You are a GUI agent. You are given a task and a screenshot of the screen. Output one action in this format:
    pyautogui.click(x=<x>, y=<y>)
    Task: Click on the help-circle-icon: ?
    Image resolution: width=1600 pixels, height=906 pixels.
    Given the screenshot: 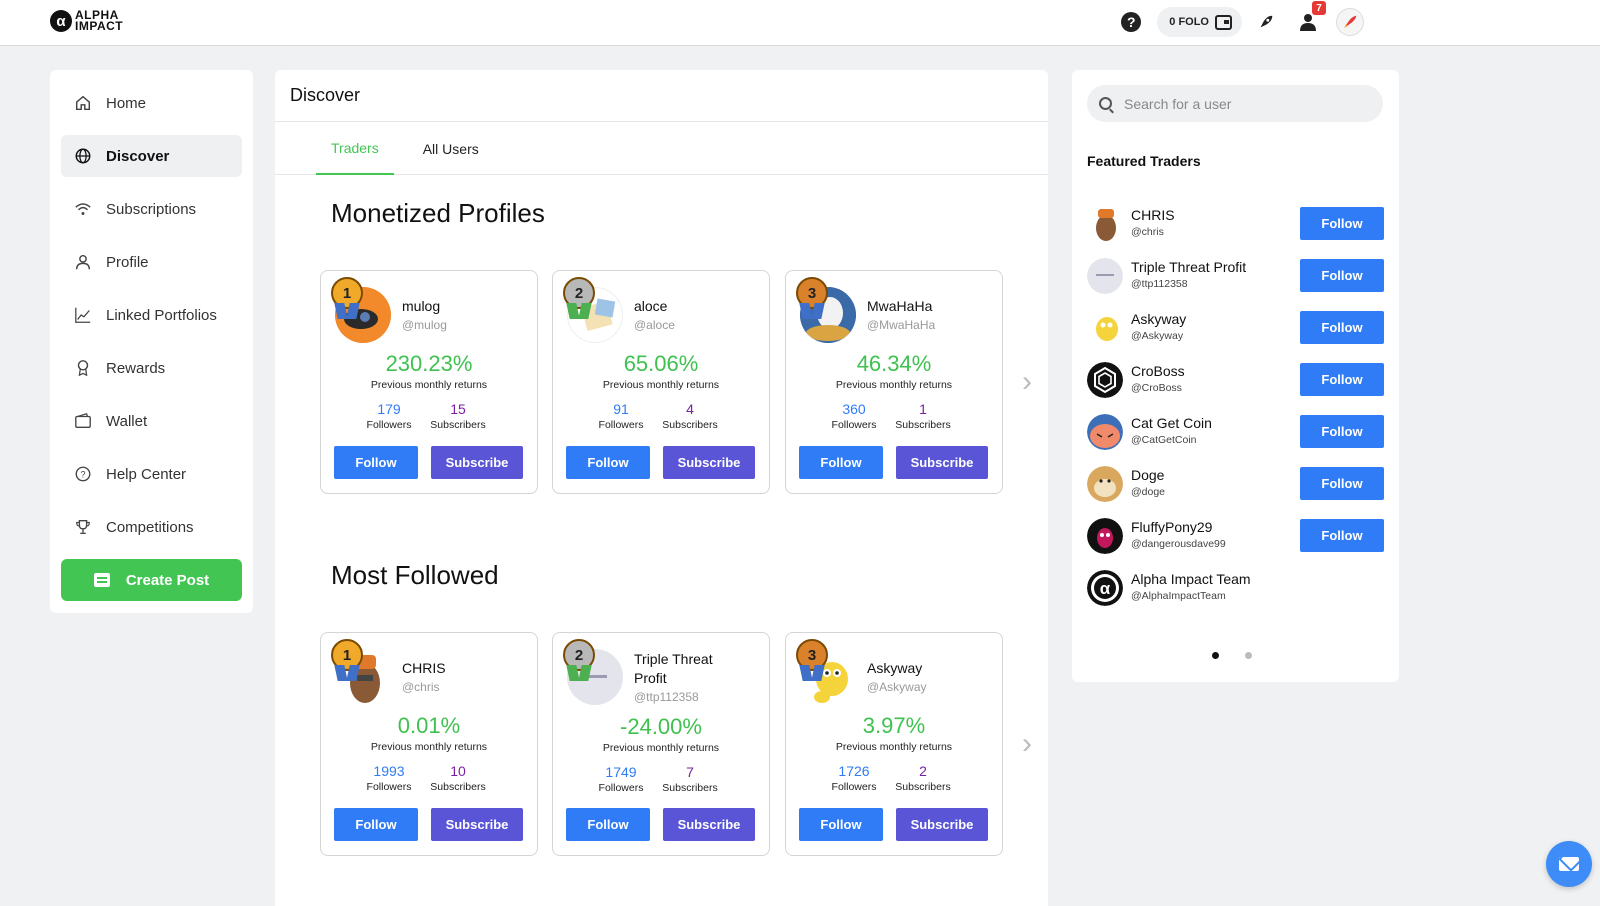 What is the action you would take?
    pyautogui.click(x=83, y=474)
    